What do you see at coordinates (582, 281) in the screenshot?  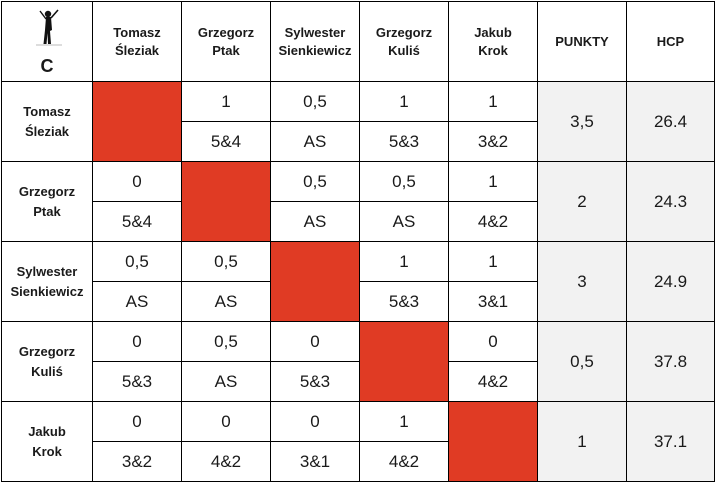 I see `total-points: 3` at bounding box center [582, 281].